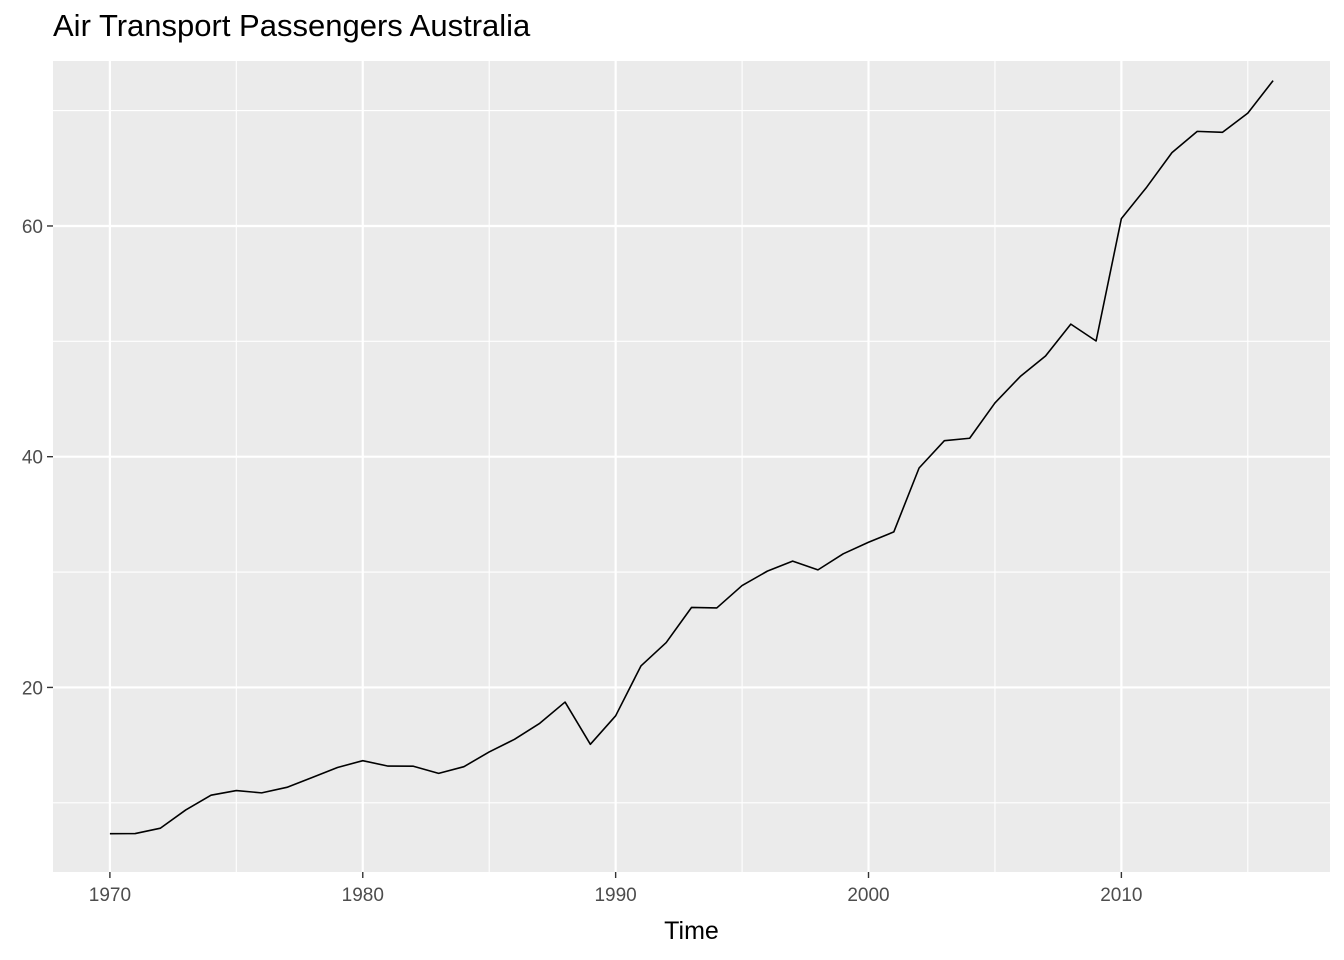  Describe the element at coordinates (292, 25) in the screenshot. I see `chart-title: Air Transport Passengers Australia` at that location.